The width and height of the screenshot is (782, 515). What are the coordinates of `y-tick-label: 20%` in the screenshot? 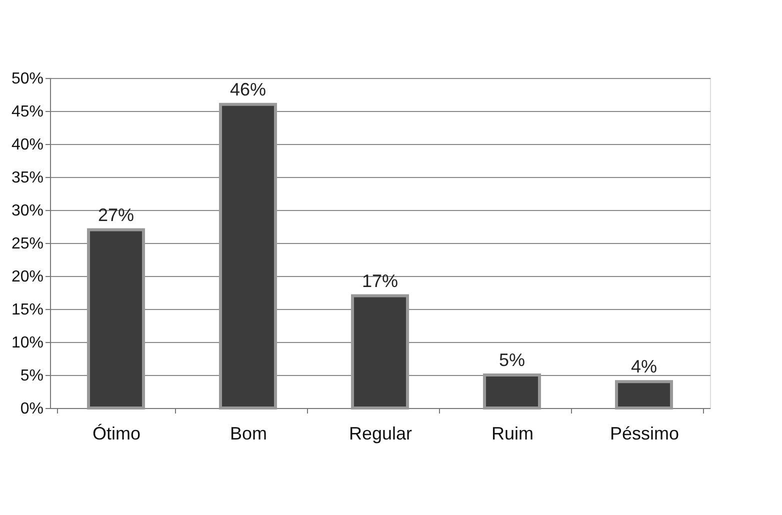 It's located at (27, 277).